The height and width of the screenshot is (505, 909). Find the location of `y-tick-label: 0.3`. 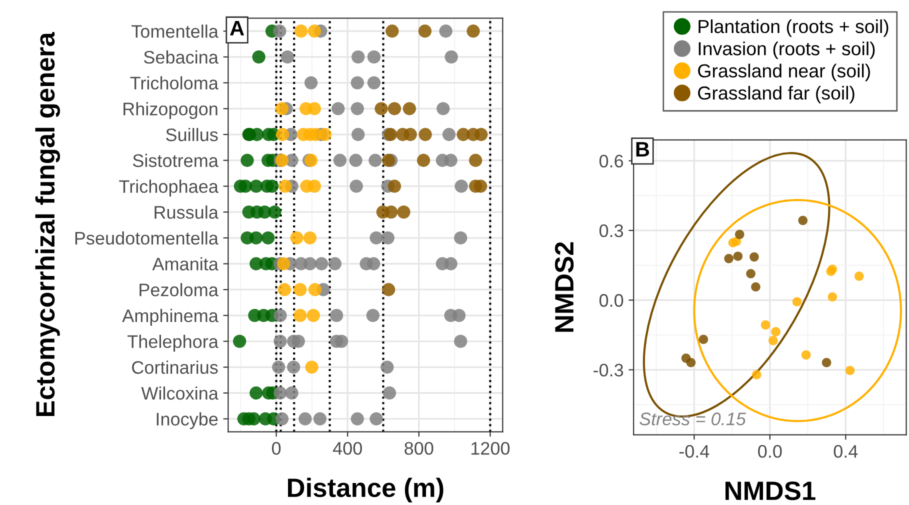

y-tick-label: 0.3 is located at coordinates (611, 231).